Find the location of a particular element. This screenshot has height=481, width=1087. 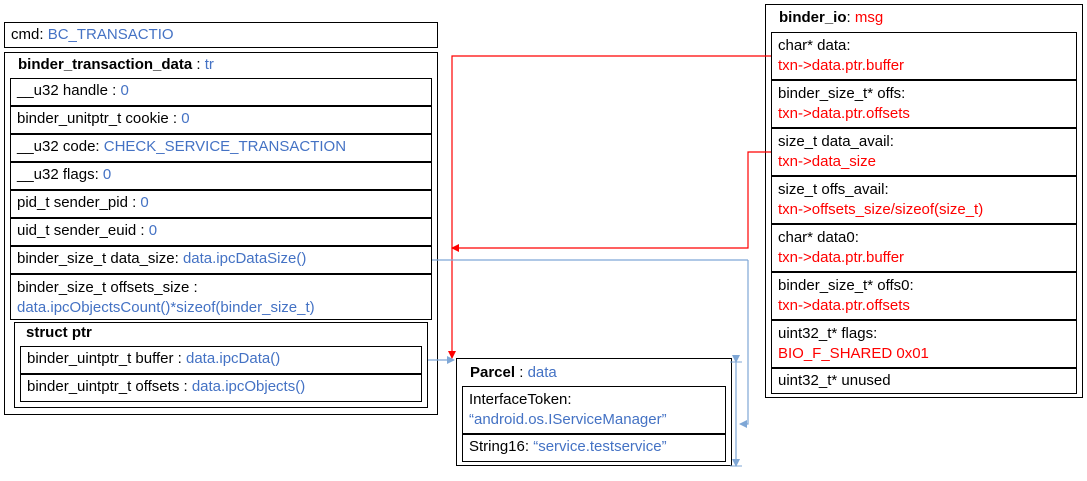

bio-row-data-avail: size_t data_avail: txn->data_size is located at coordinates (924, 152).